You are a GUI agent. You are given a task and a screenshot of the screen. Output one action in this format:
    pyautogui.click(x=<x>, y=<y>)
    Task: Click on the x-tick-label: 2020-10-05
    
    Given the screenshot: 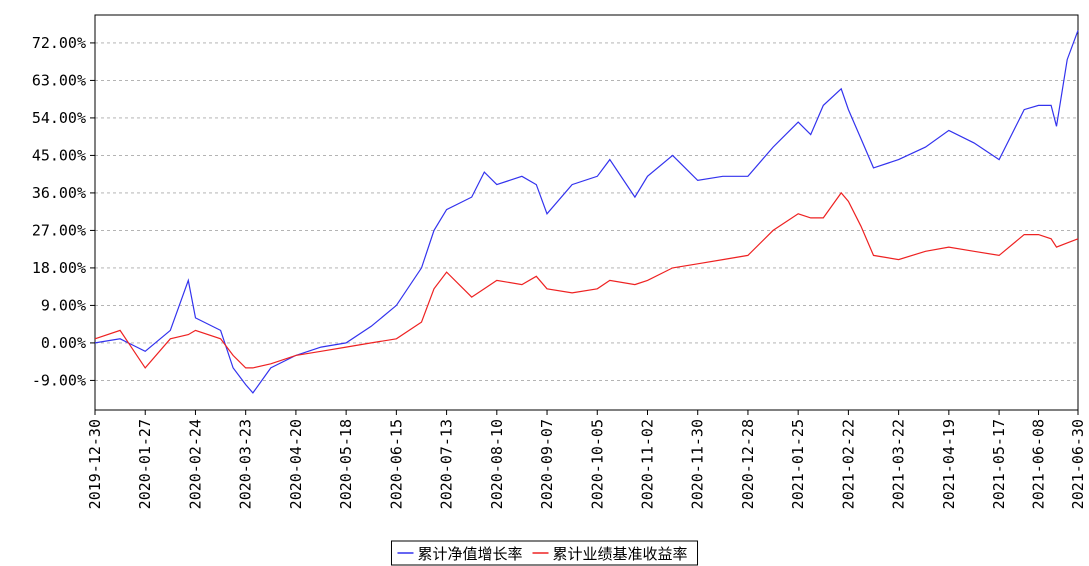 What is the action you would take?
    pyautogui.click(x=597, y=464)
    